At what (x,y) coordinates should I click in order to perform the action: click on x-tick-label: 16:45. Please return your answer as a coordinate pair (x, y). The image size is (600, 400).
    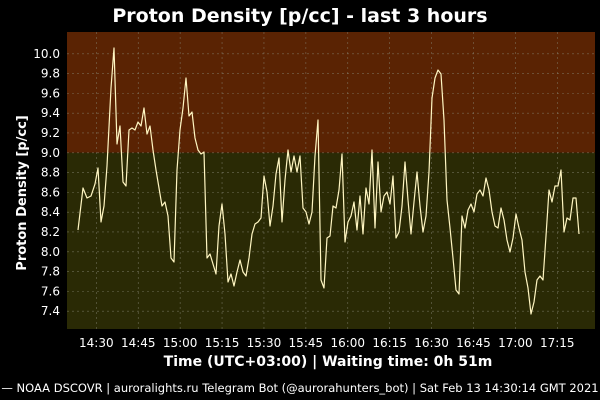
    Looking at the image, I should click on (473, 343).